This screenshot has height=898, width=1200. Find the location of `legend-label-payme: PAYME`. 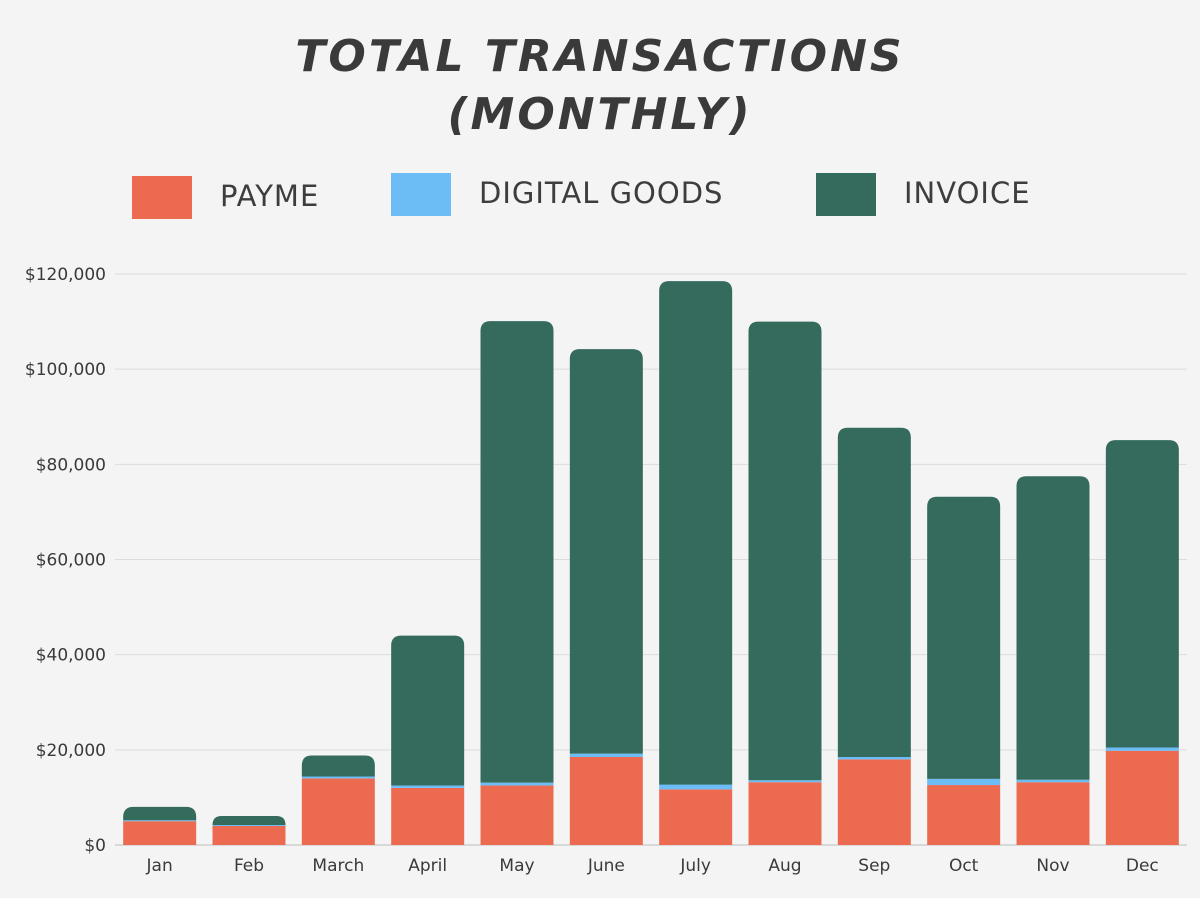

legend-label-payme: PAYME is located at coordinates (270, 196).